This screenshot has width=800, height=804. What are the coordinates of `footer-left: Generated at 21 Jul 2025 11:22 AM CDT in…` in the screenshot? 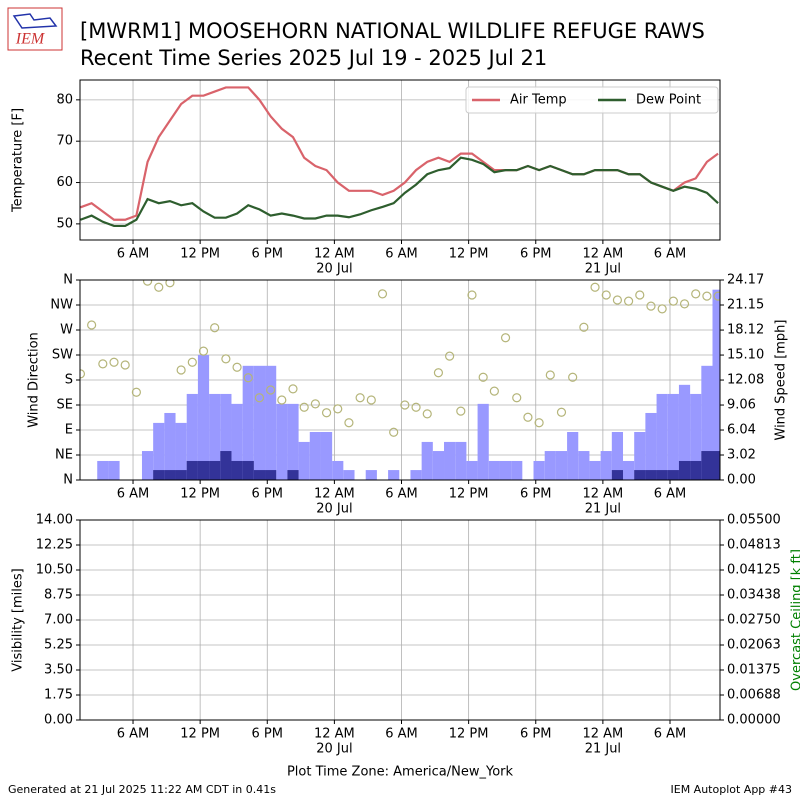 It's located at (142, 789).